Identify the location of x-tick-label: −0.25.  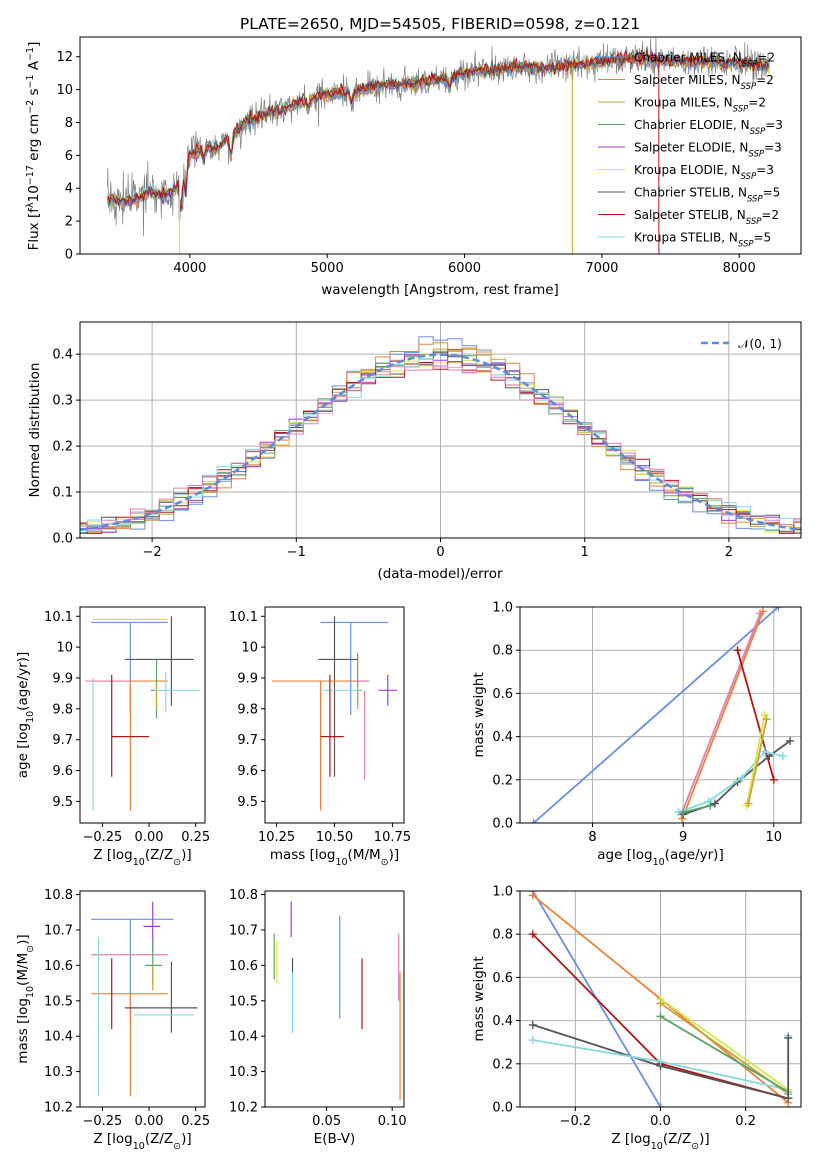
(102, 1121).